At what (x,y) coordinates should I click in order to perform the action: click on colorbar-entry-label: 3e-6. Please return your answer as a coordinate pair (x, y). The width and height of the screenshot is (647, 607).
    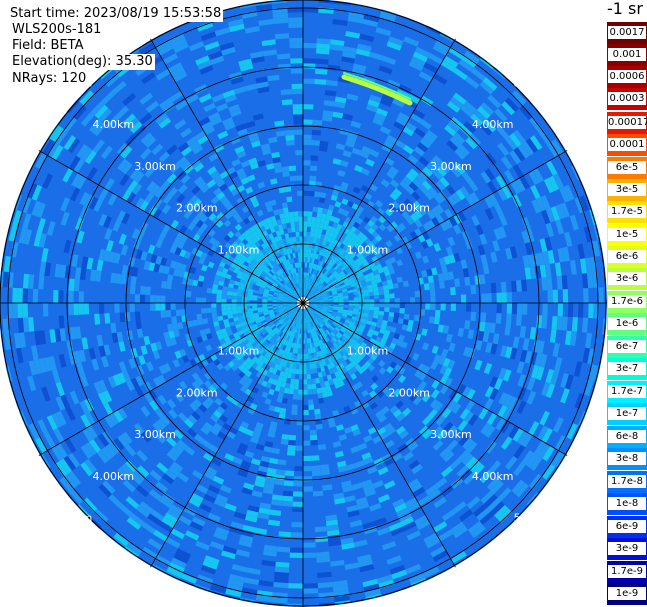
    Looking at the image, I should click on (627, 278).